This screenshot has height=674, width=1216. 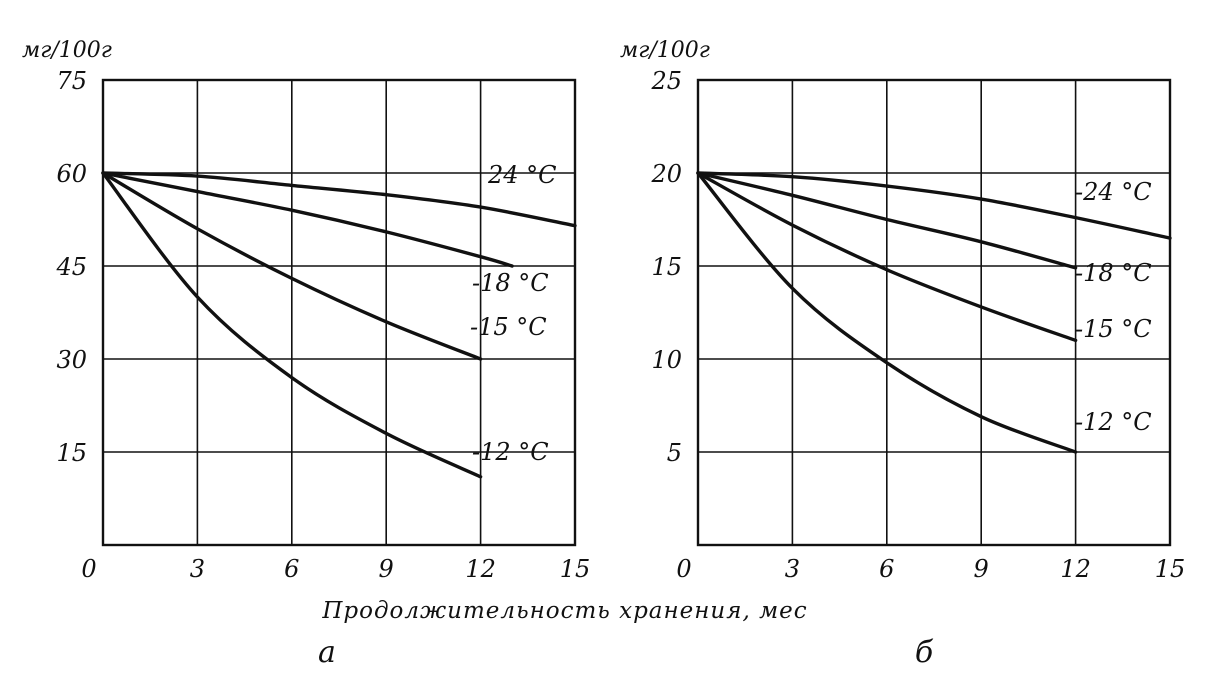 I want to click on panel-letter: б, so click(x=924, y=652).